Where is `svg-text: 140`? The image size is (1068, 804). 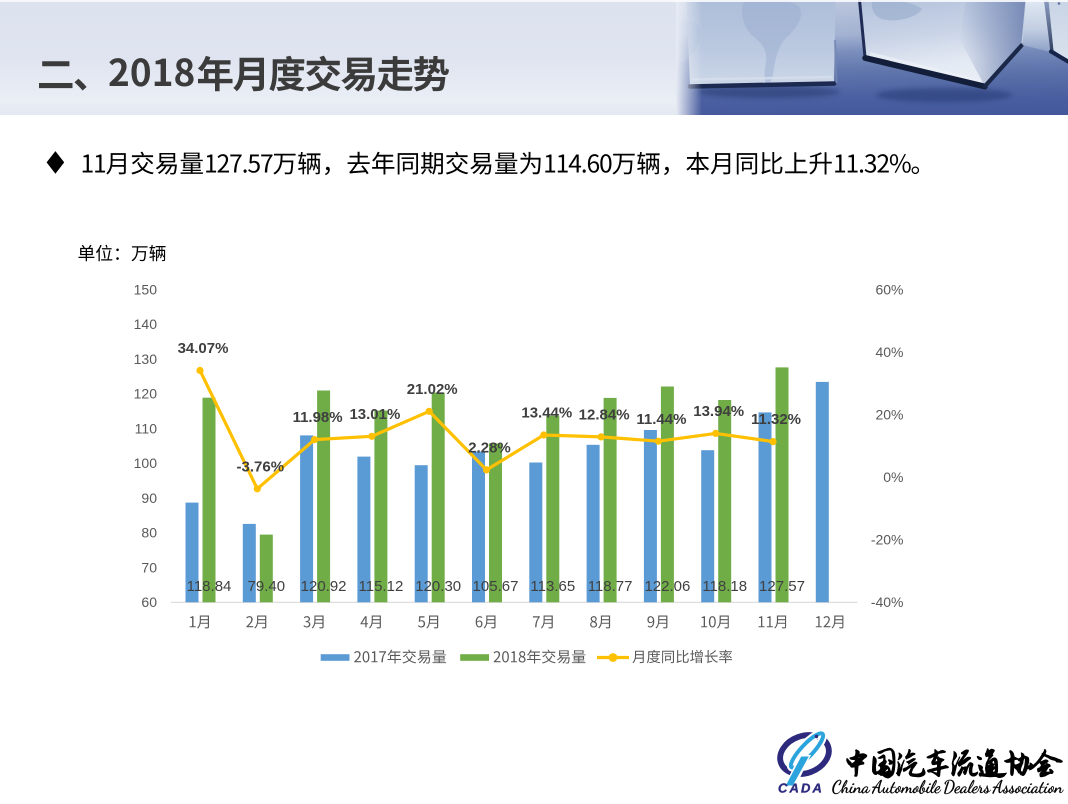 svg-text: 140 is located at coordinates (146, 324).